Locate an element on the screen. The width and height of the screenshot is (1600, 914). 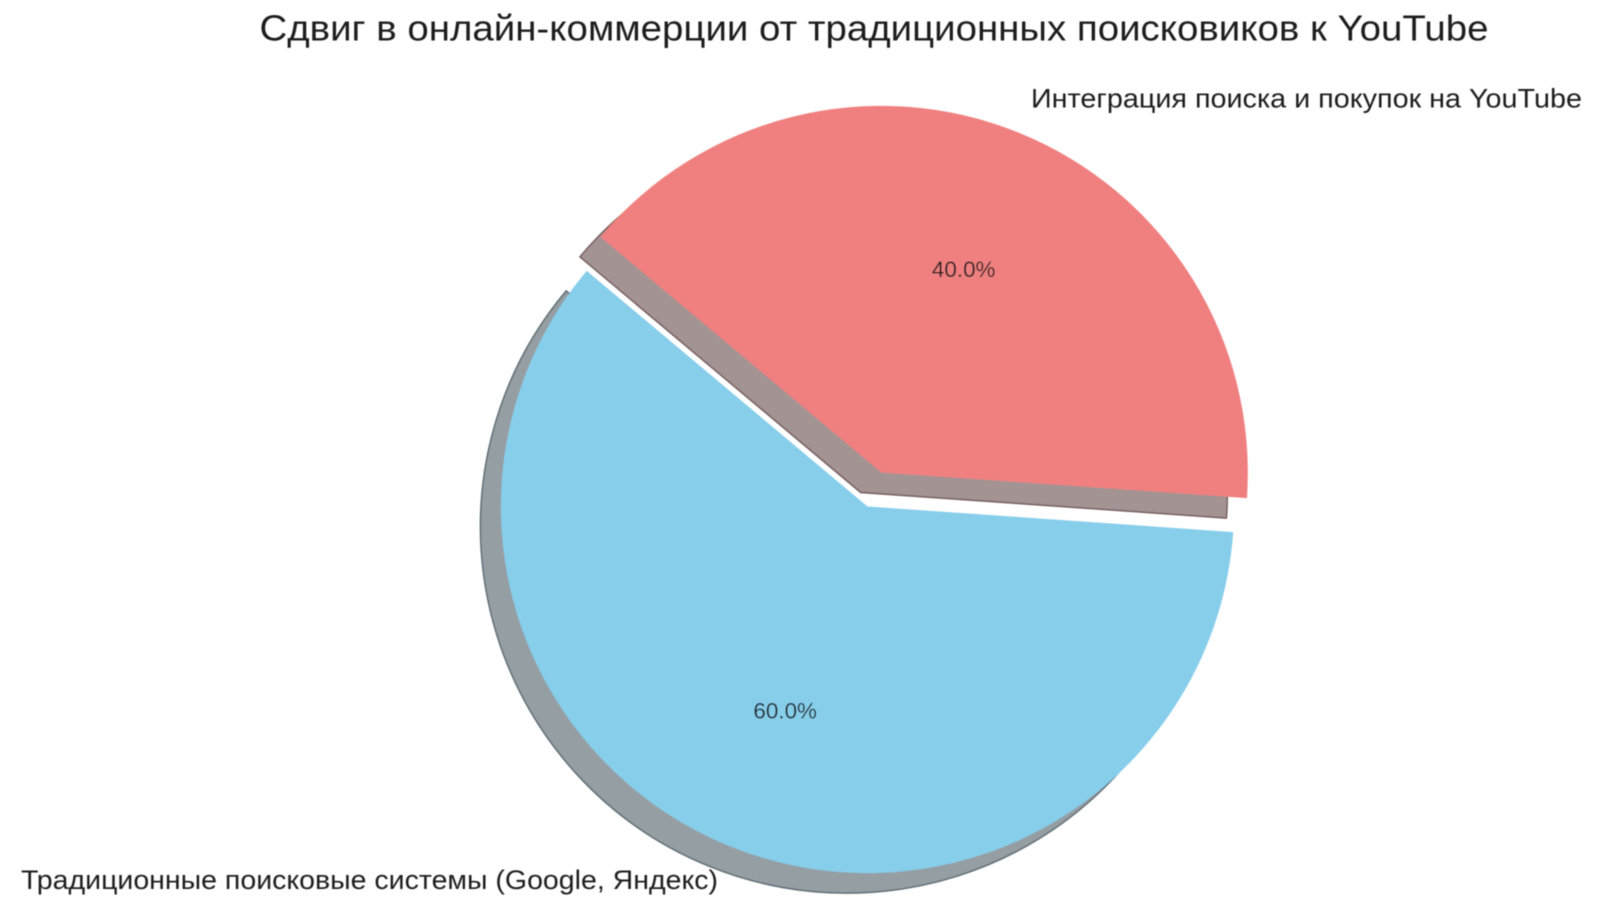
svg-text:Интеграция поиска и покупок на: Интеграция поиска и покупок на YouTube is located at coordinates (1306, 98).